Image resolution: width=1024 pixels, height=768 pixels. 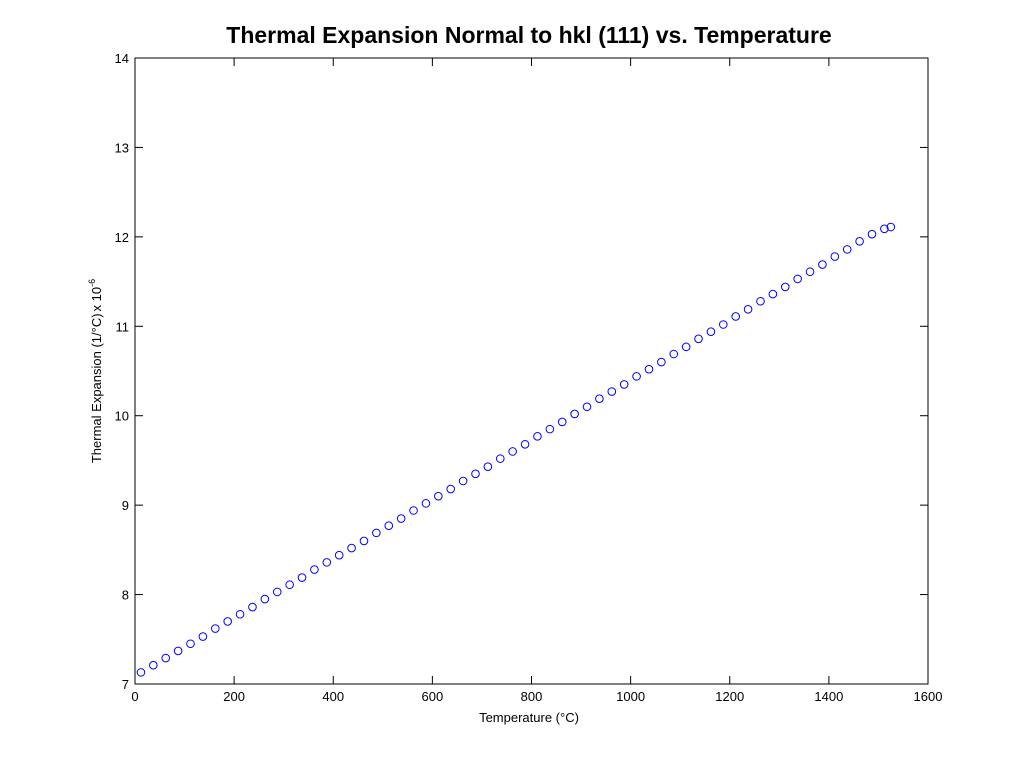 I want to click on x-tick-label: 800, so click(x=532, y=696).